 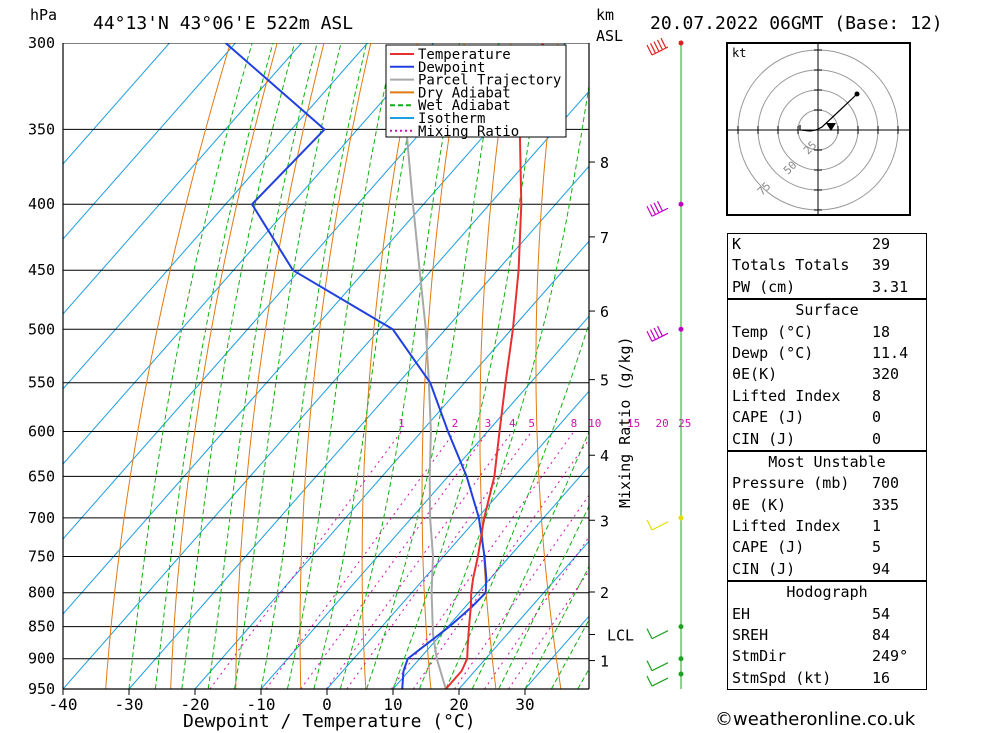 I want to click on legend-entry: Wet Adiabat, so click(x=464, y=106).